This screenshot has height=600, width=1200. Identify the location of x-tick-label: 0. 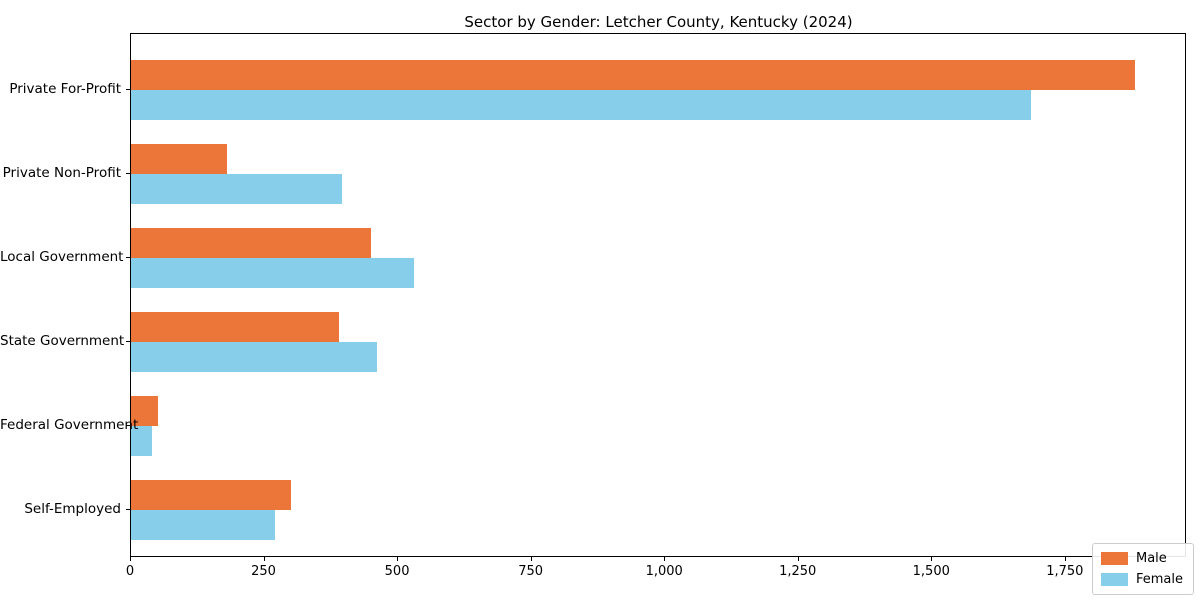
(130, 571).